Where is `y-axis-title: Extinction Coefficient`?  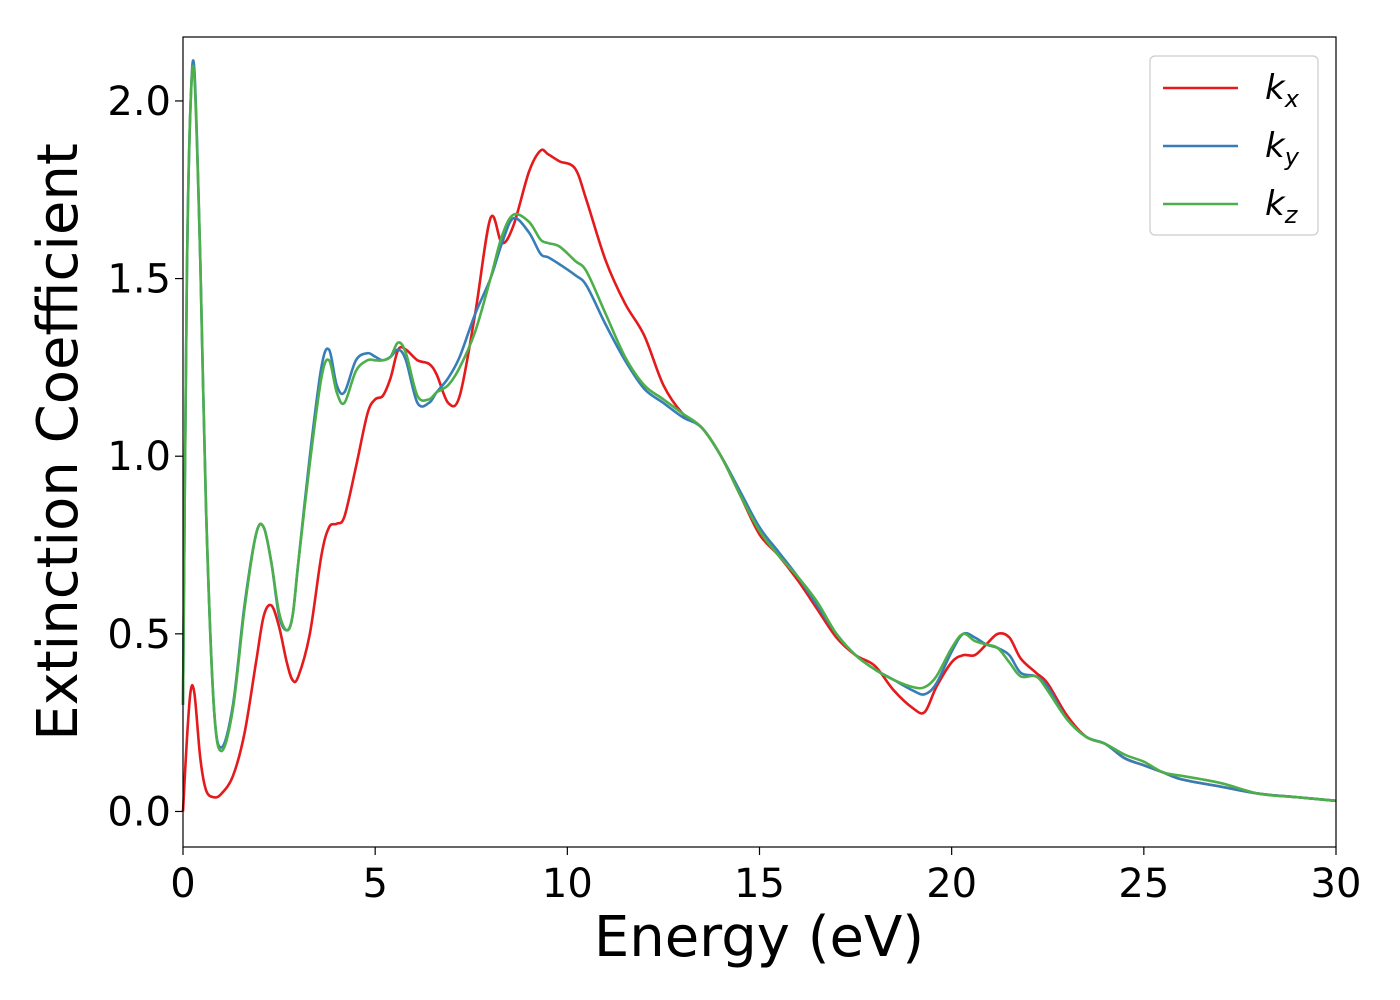 y-axis-title: Extinction Coefficient is located at coordinates (58, 442).